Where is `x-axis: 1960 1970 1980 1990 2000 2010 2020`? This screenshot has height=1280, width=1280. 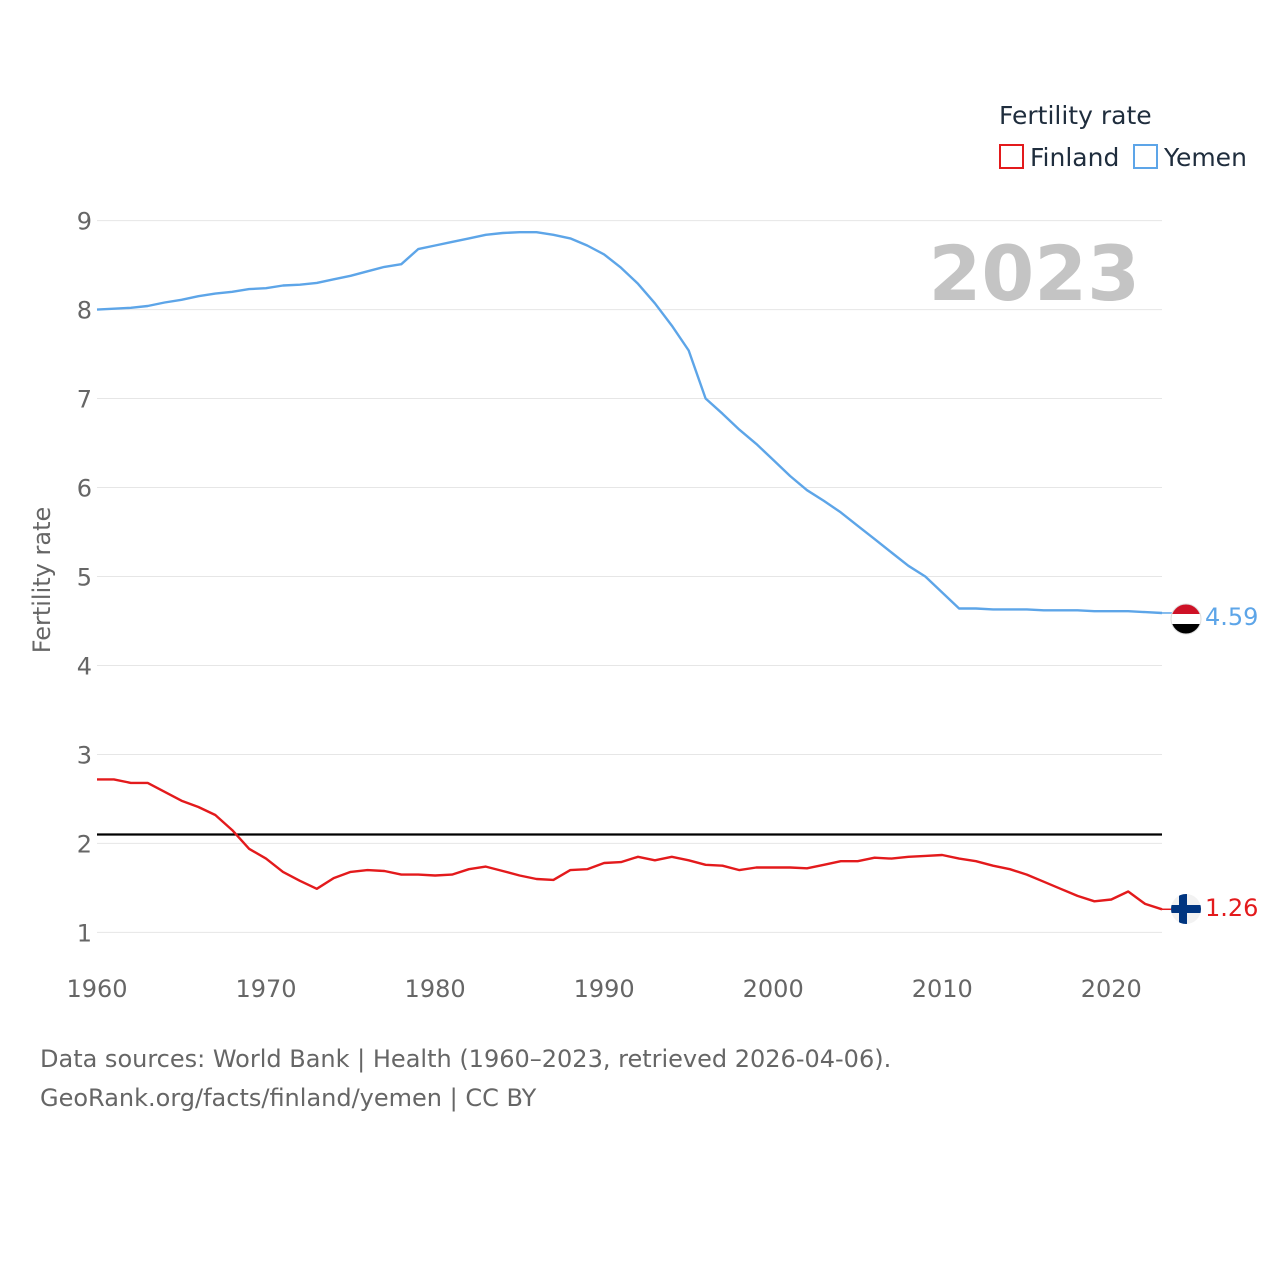
x-axis: 1960 1970 1980 1990 2000 2010 2020 is located at coordinates (603, 989).